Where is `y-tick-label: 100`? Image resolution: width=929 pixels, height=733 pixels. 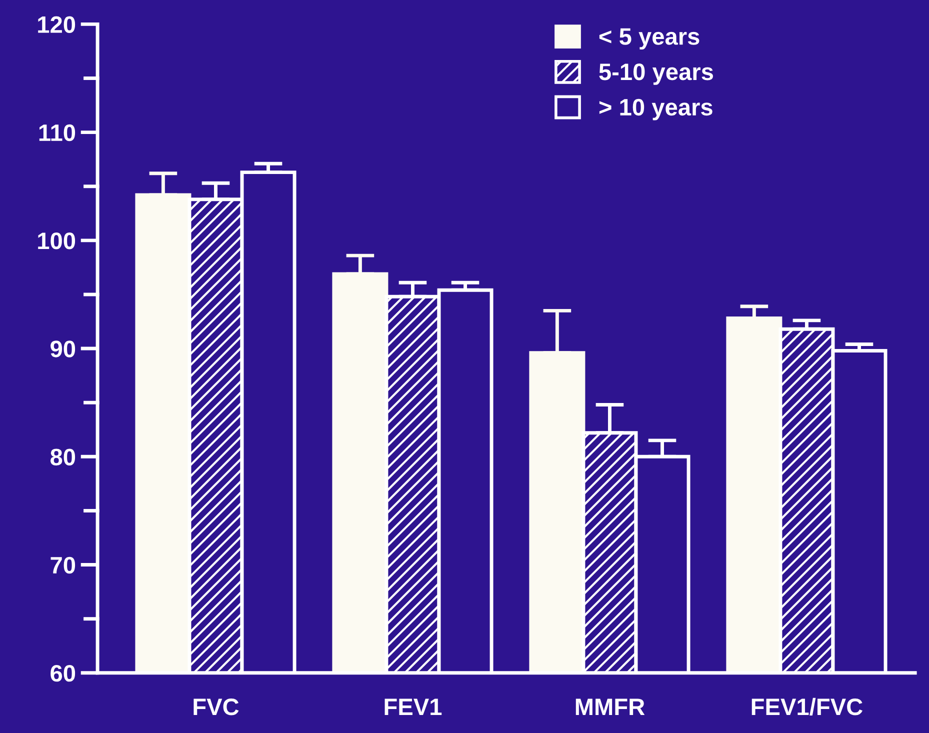 y-tick-label: 100 is located at coordinates (57, 241).